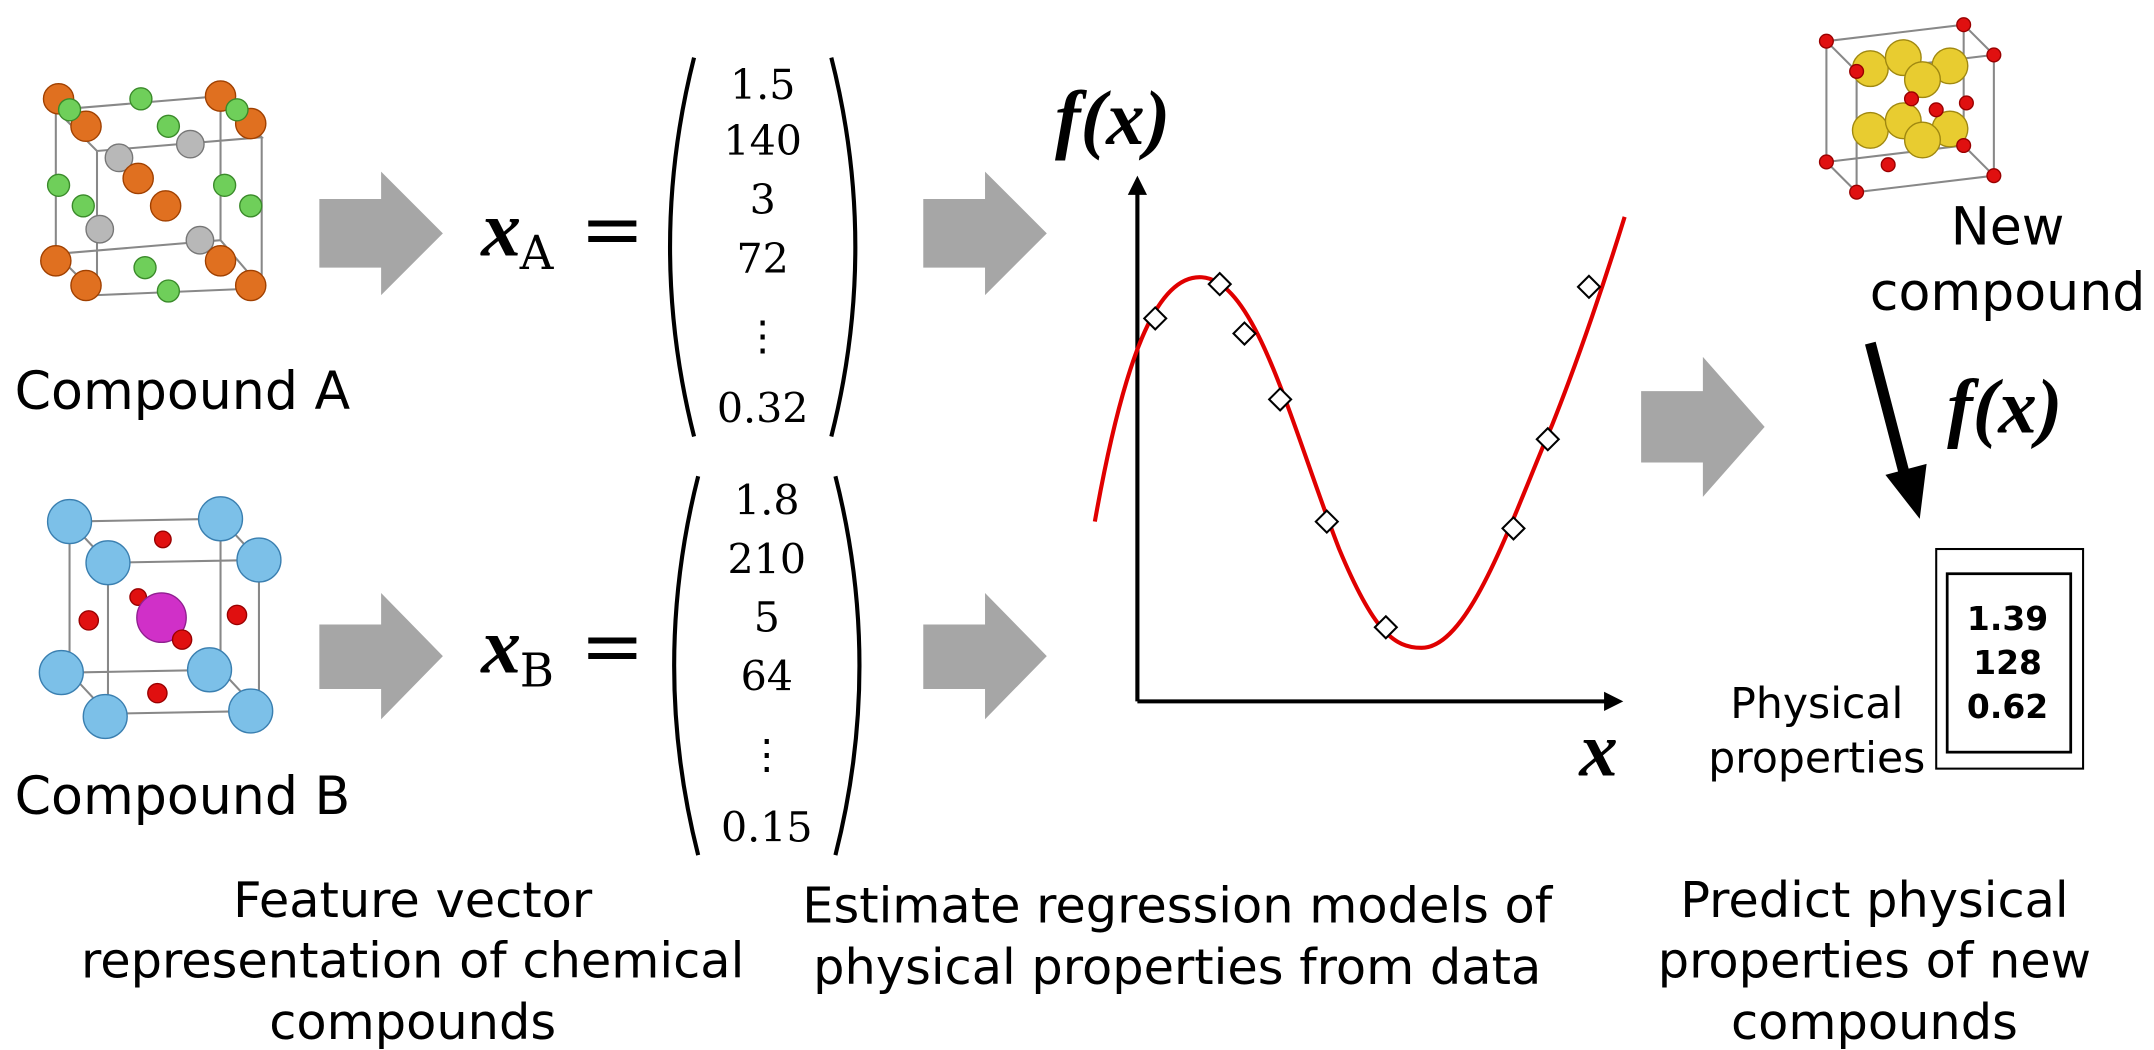 The height and width of the screenshot is (1050, 2154). I want to click on crystal-b, so click(160, 618).